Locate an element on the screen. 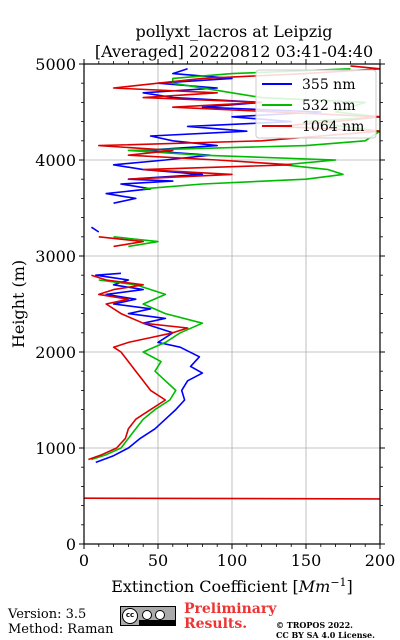  legend: 355 nm 532 nm 1064 nm is located at coordinates (316, 104).